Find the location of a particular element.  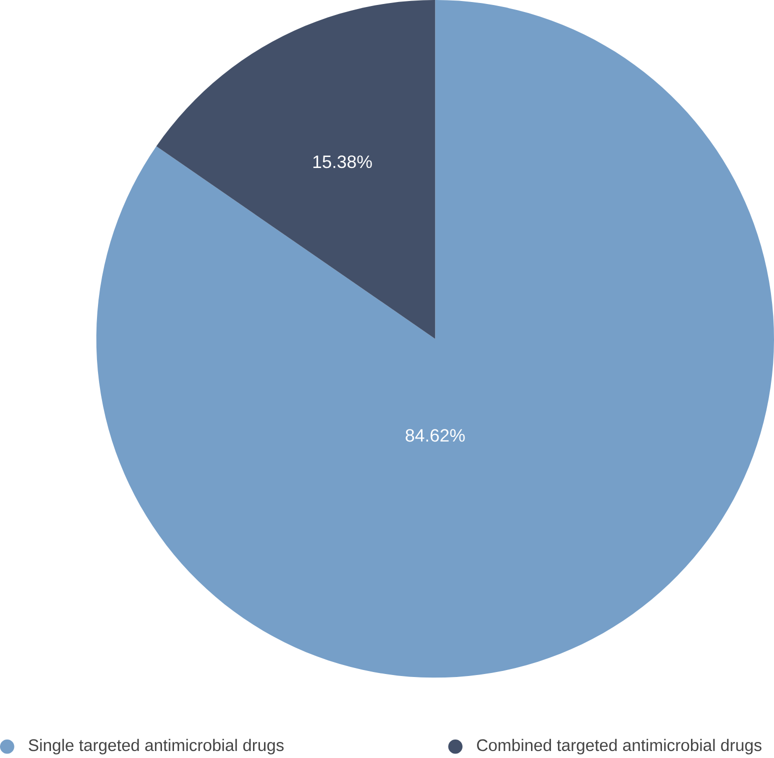

legend-label: Combined targeted antimicrobial drugs is located at coordinates (619, 746).